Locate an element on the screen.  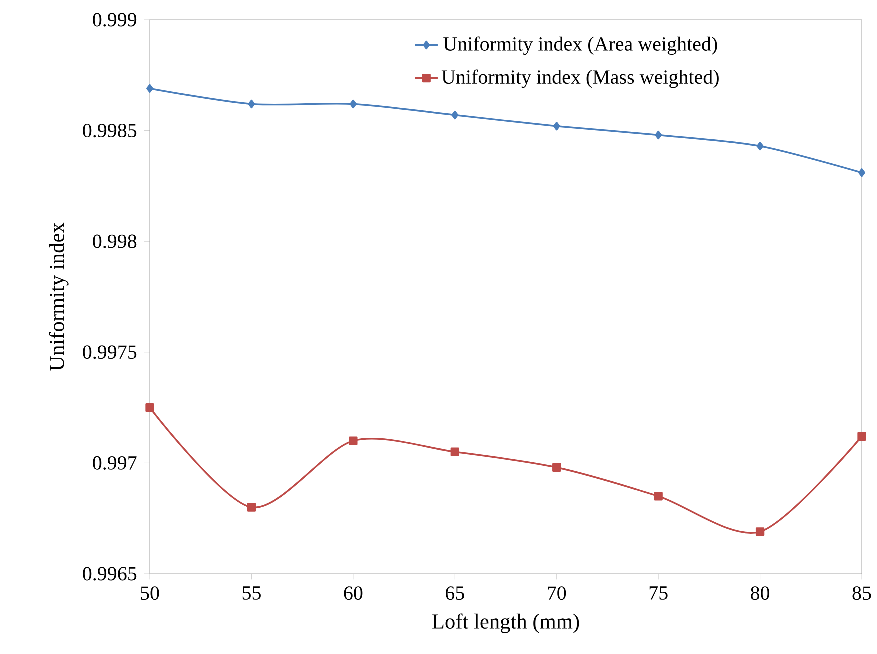
x-tick-label: 75 is located at coordinates (659, 593).